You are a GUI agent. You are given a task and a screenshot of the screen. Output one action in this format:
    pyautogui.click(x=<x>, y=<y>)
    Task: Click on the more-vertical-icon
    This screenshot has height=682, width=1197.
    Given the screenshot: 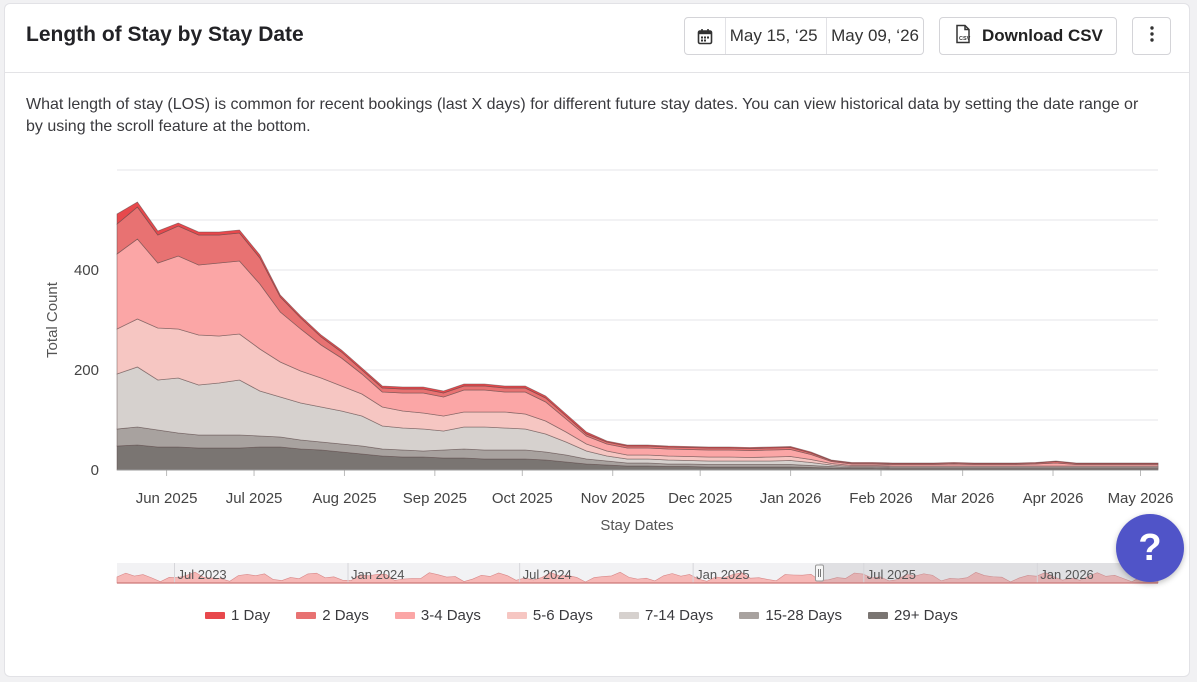 What is the action you would take?
    pyautogui.click(x=1151, y=36)
    